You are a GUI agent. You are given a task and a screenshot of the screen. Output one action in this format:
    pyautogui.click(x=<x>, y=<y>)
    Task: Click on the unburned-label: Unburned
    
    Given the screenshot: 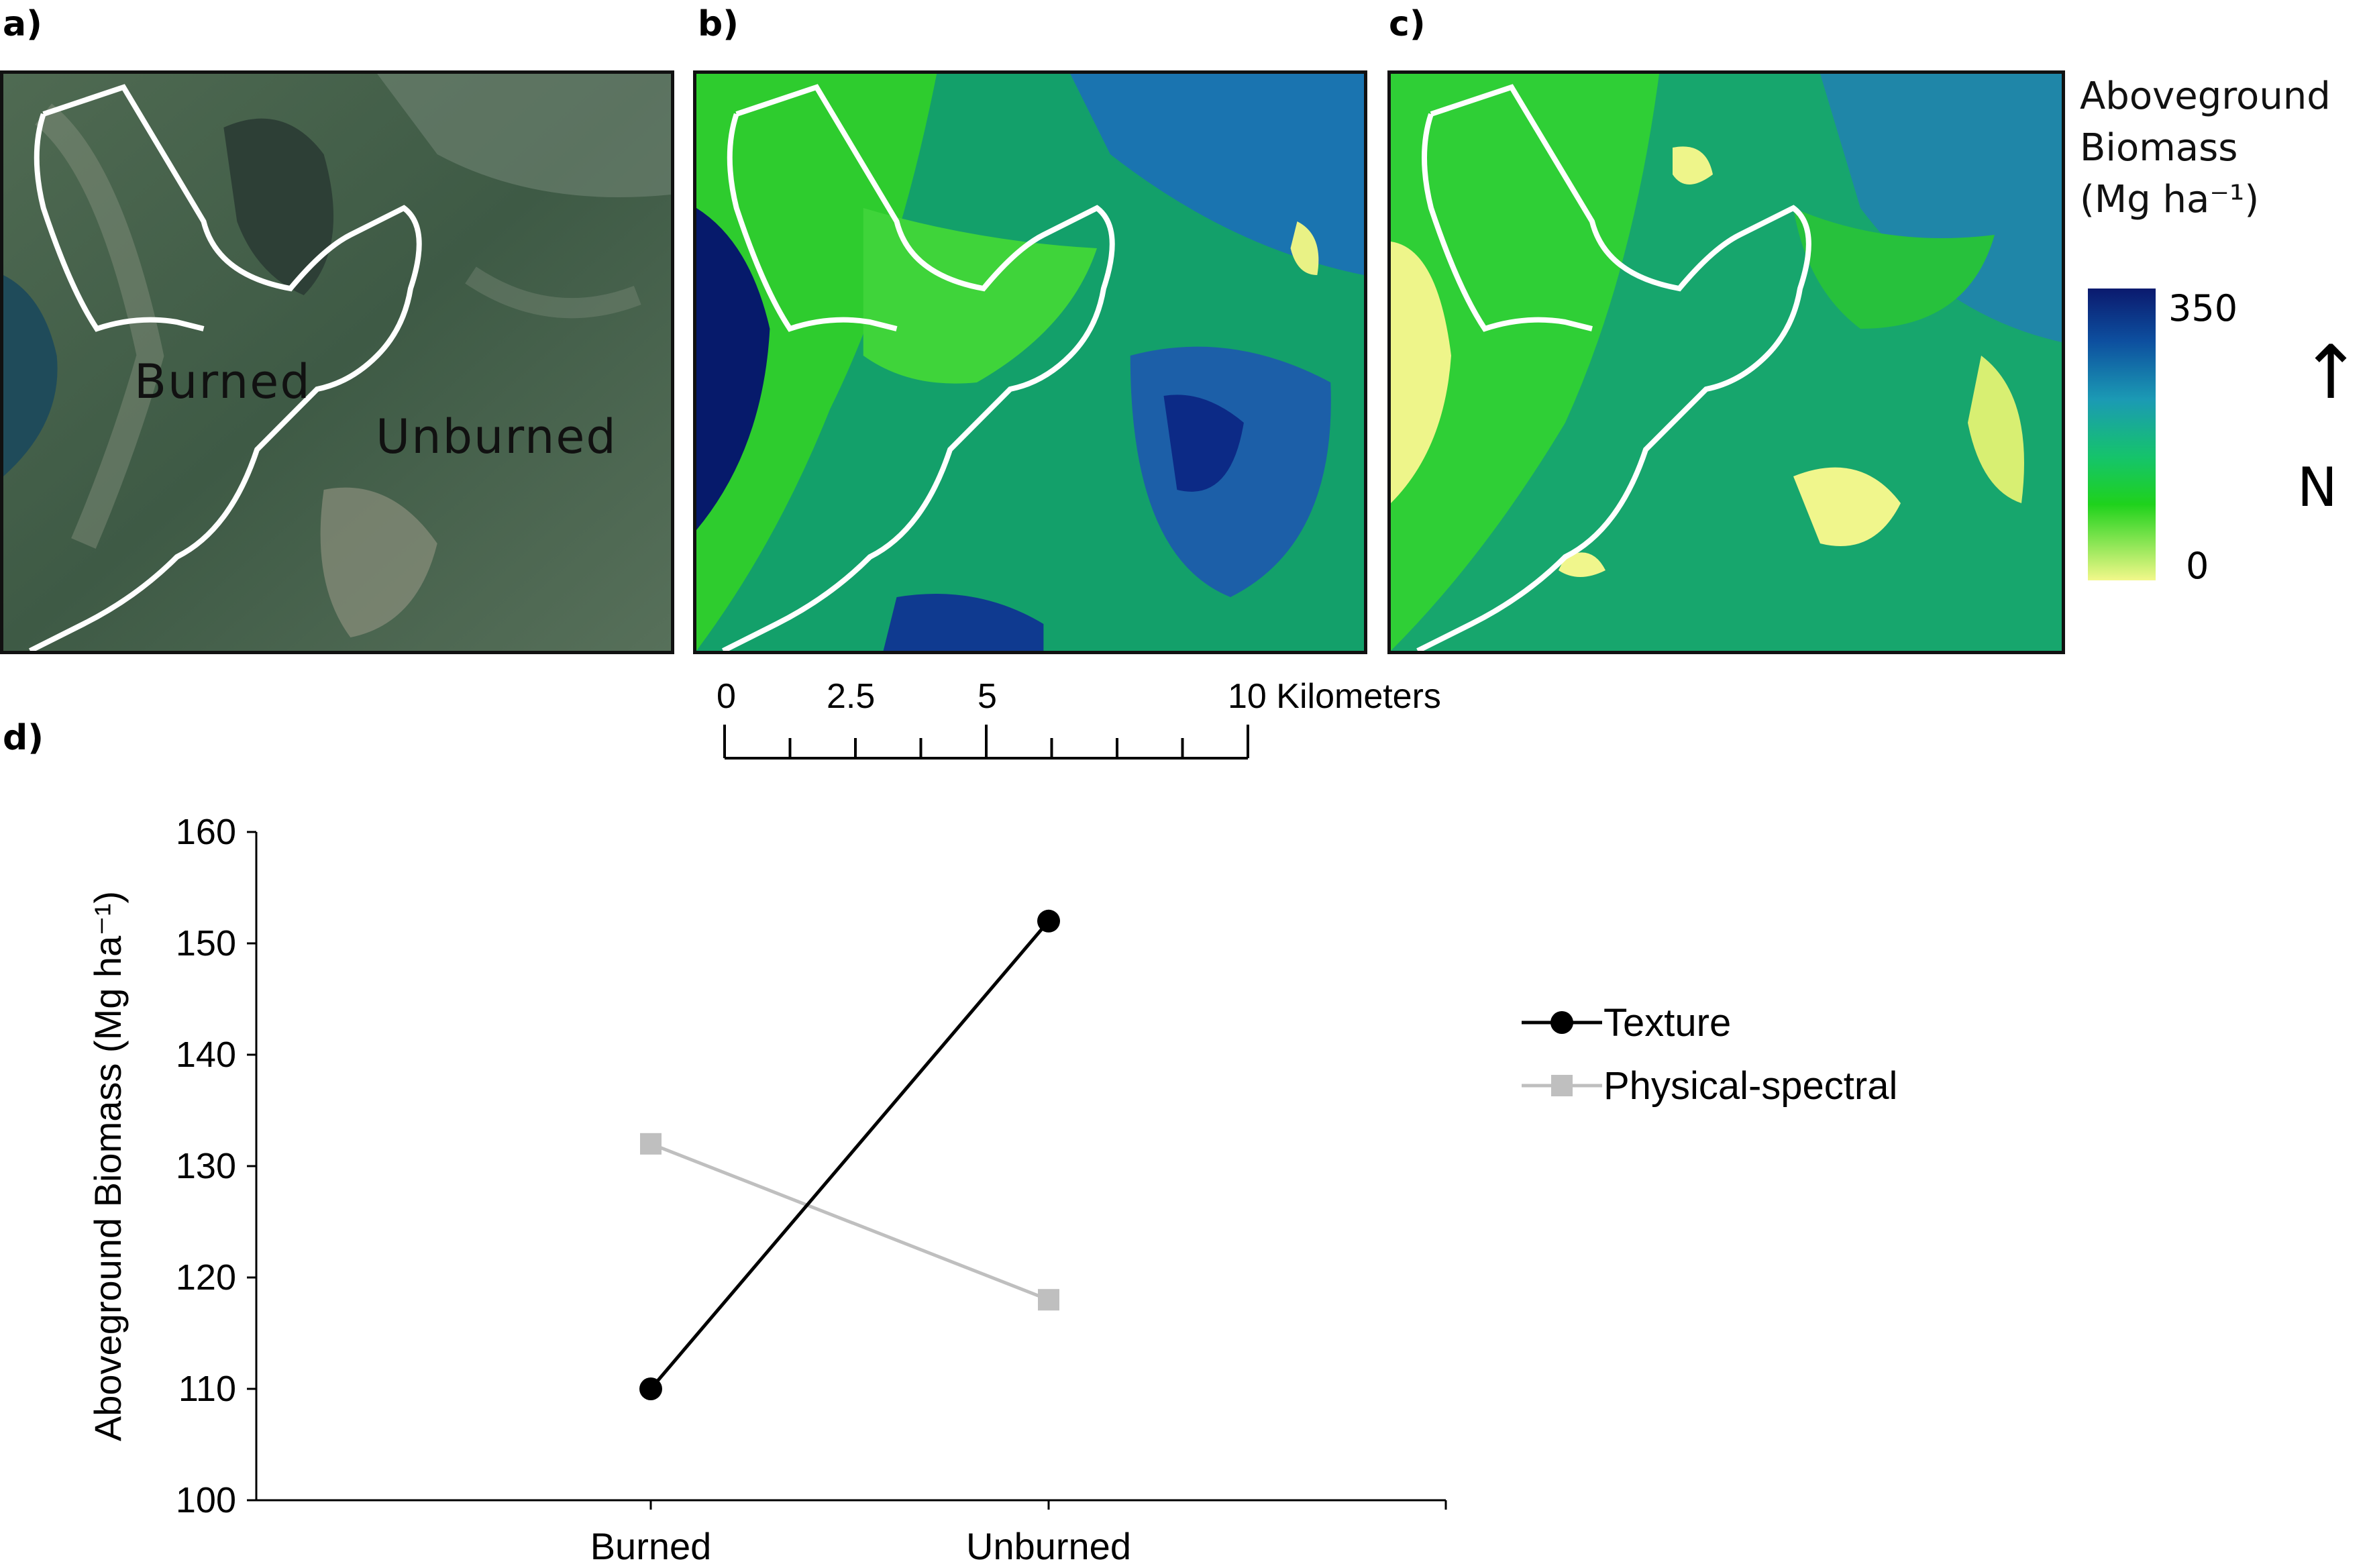 What is the action you would take?
    pyautogui.click(x=496, y=436)
    